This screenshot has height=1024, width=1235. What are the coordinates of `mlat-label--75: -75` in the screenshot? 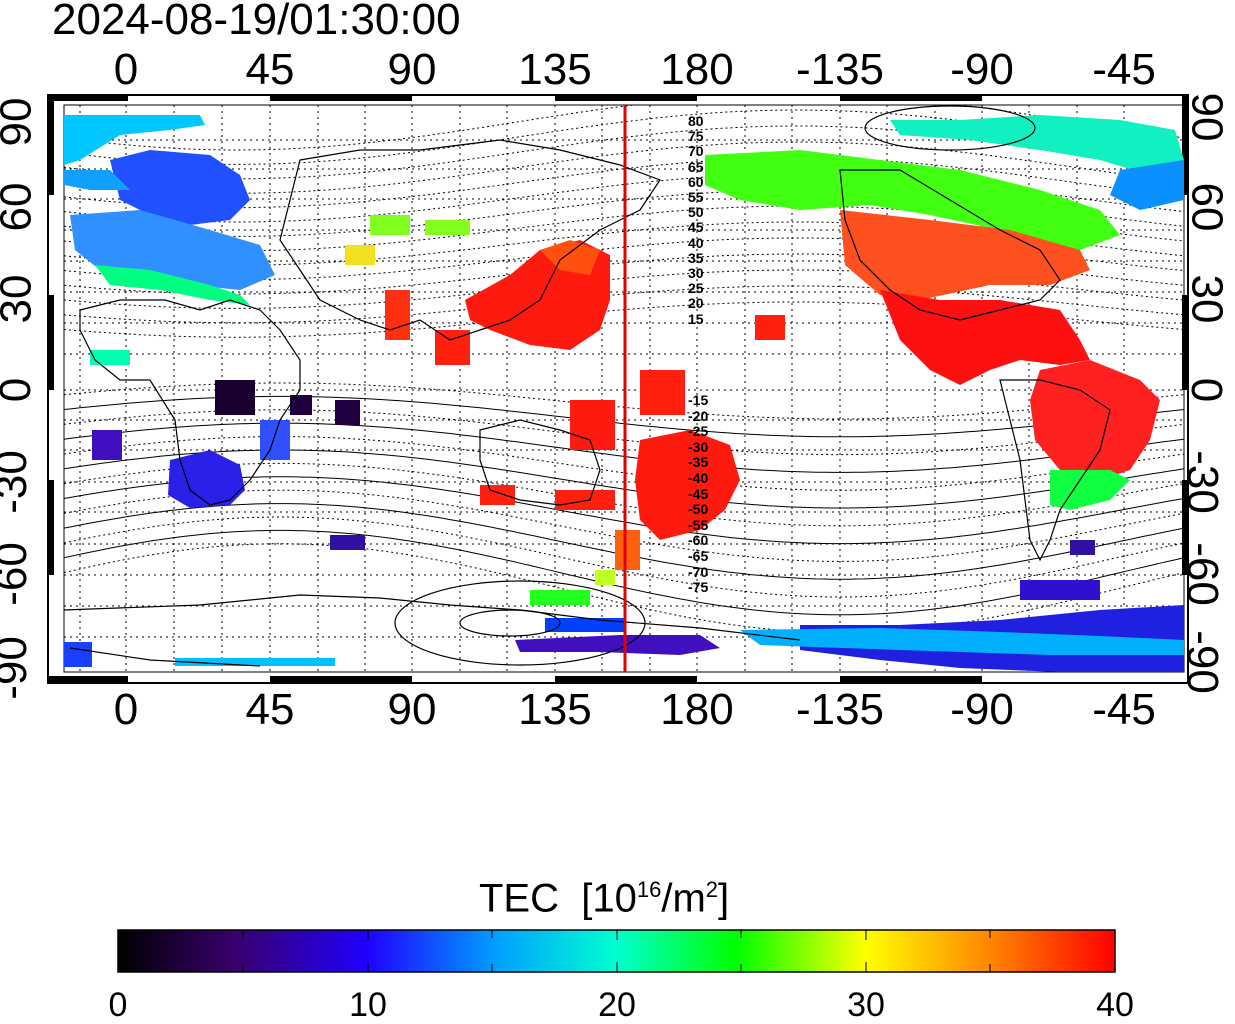 It's located at (698, 587).